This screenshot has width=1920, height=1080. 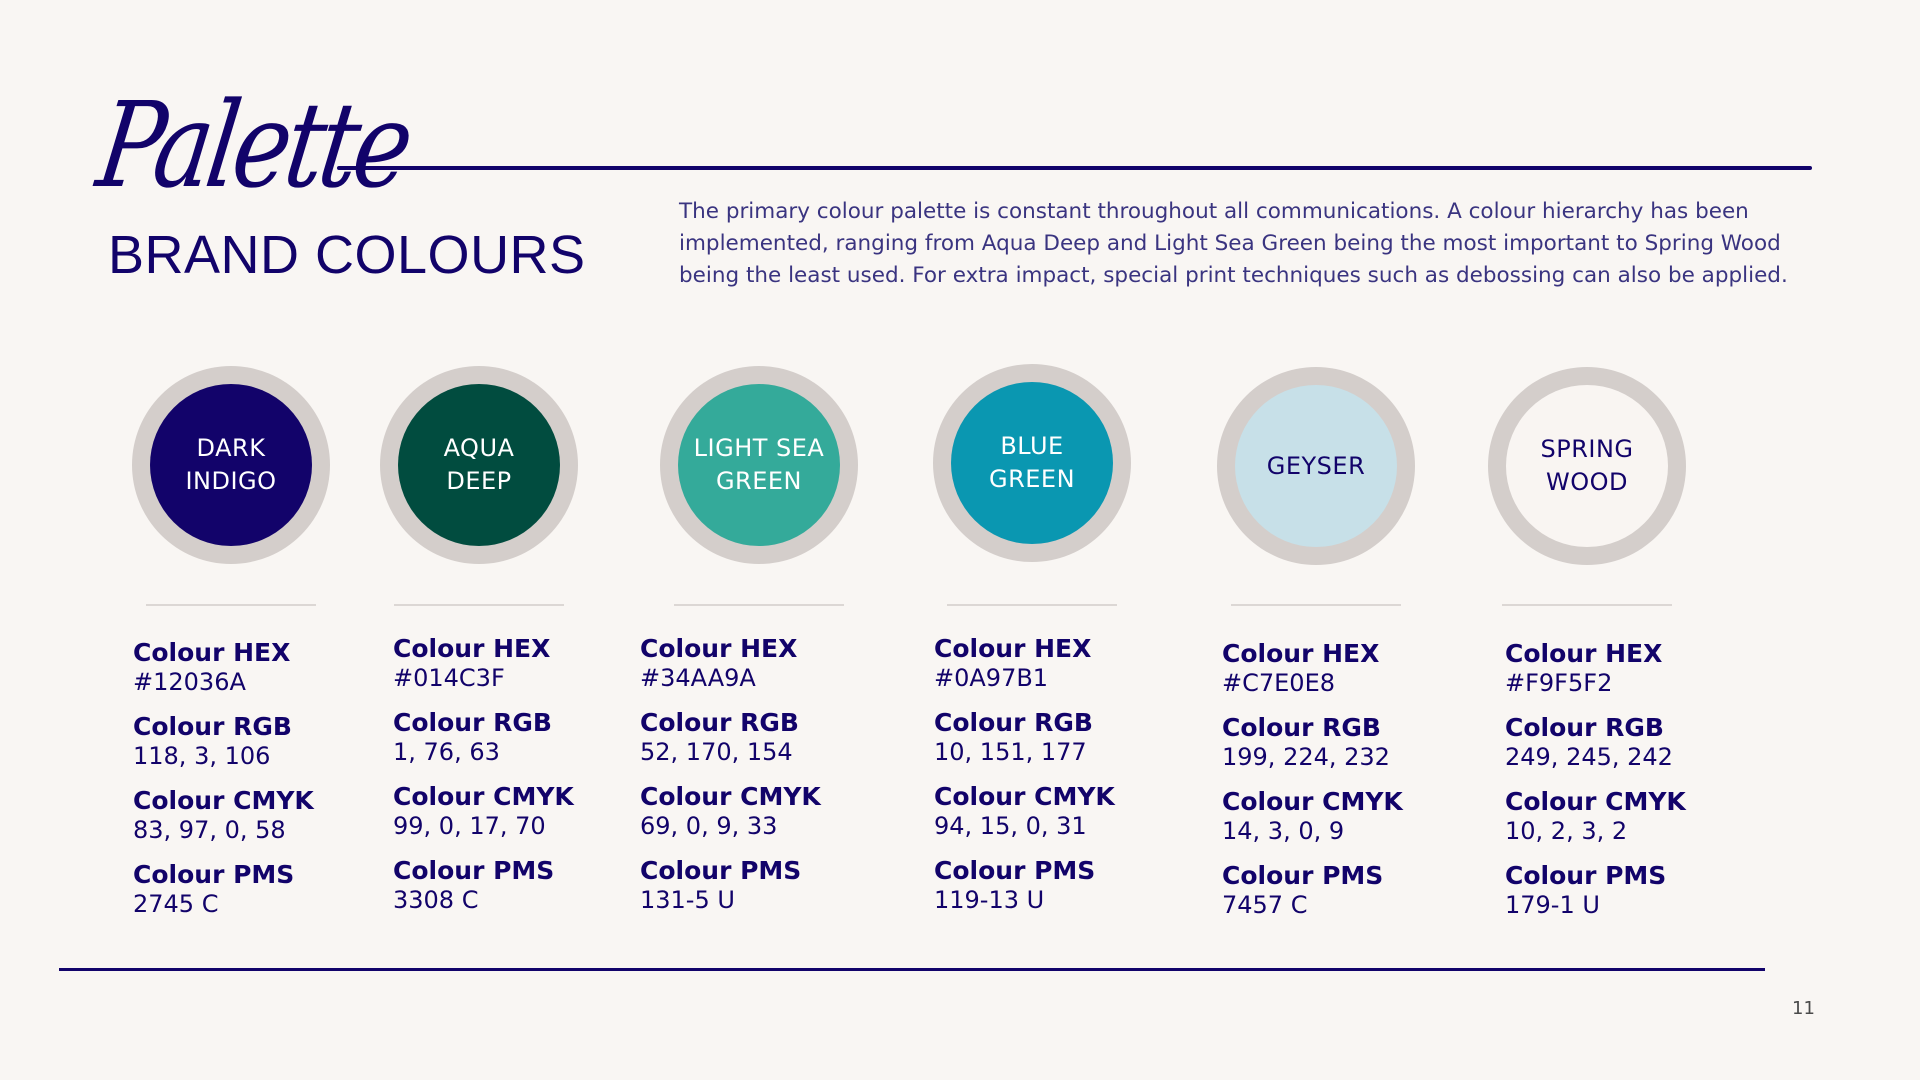 I want to click on swatch-circle: GEYSER, so click(x=1316, y=466).